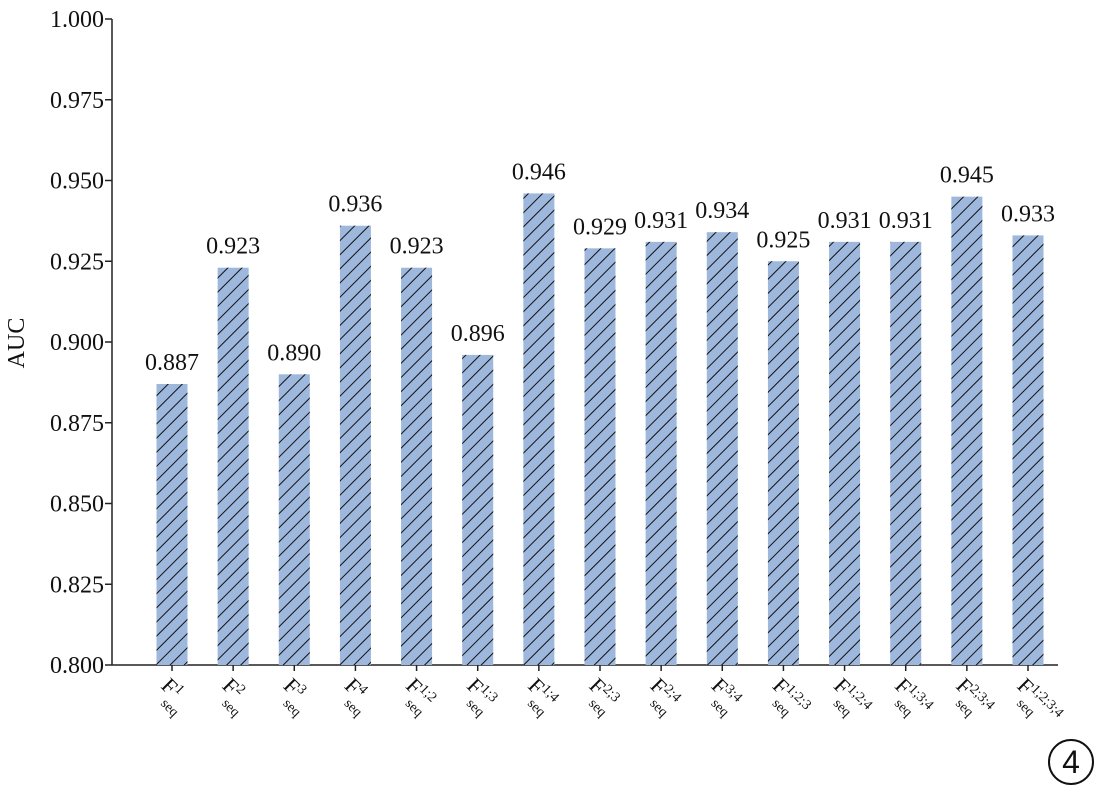 Image resolution: width=1102 pixels, height=789 pixels. What do you see at coordinates (17, 343) in the screenshot?
I see `y-axis-label: AUC` at bounding box center [17, 343].